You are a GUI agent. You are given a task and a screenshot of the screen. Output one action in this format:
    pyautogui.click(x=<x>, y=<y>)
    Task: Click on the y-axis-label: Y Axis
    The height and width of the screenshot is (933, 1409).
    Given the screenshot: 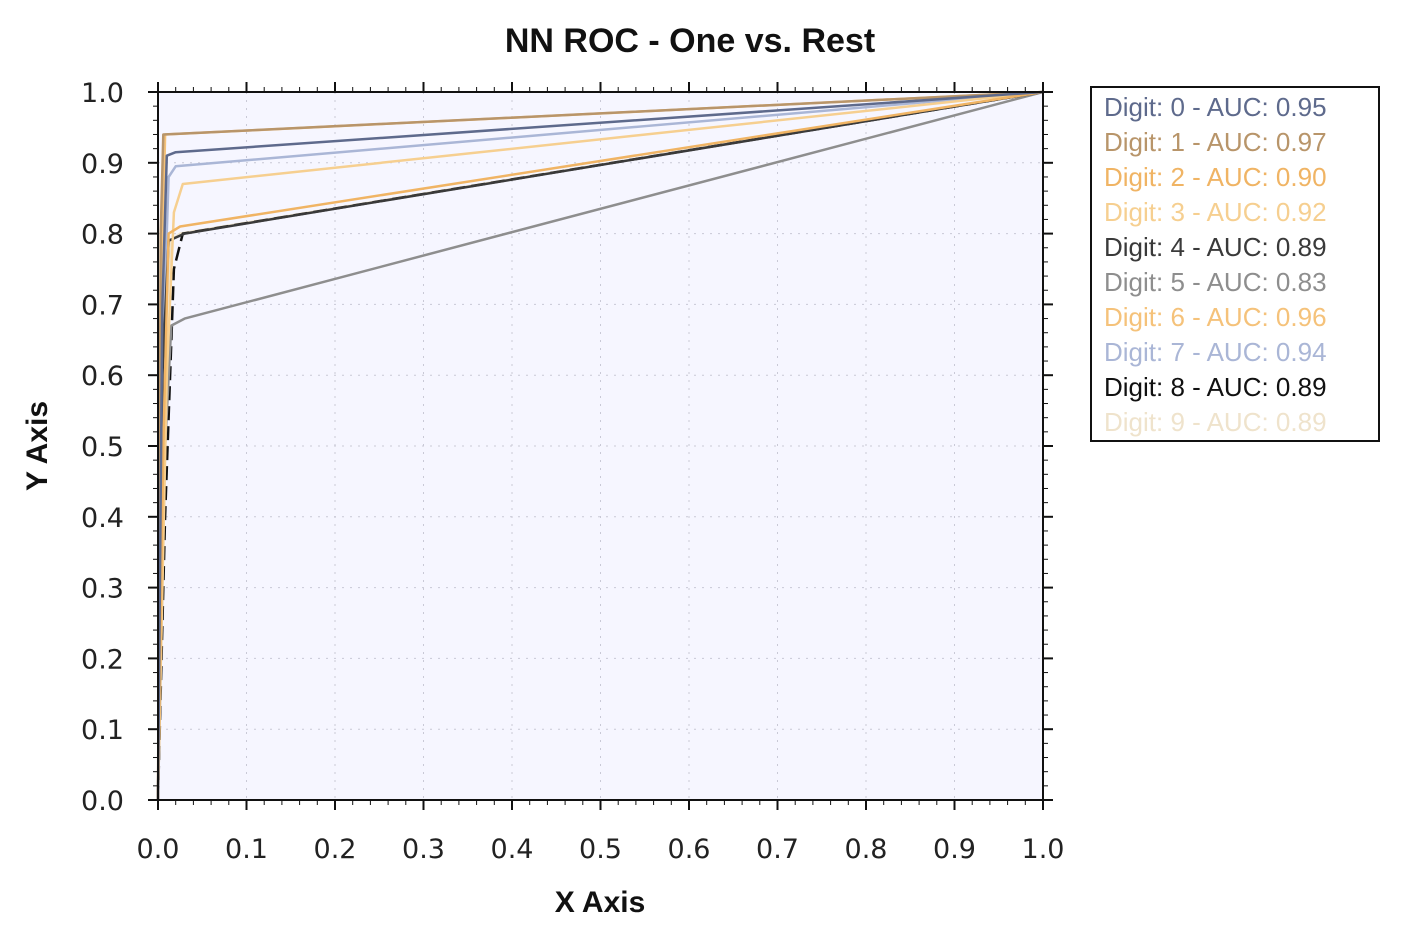 What is the action you would take?
    pyautogui.click(x=37, y=446)
    